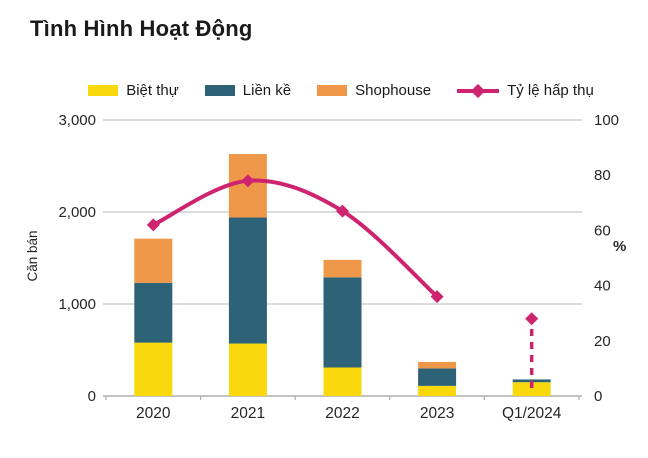  What do you see at coordinates (248, 181) in the screenshot?
I see `absorption-rate-marker-2021` at bounding box center [248, 181].